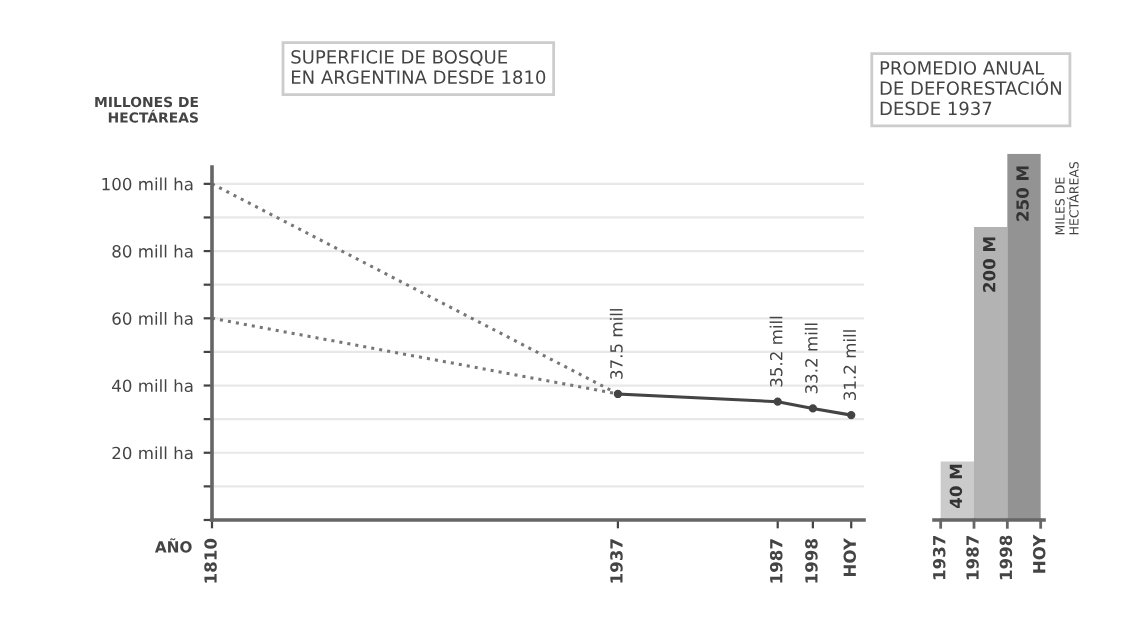 Image resolution: width=1140 pixels, height=628 pixels. I want to click on y-tick-label: 40 mill ha, so click(152, 386).